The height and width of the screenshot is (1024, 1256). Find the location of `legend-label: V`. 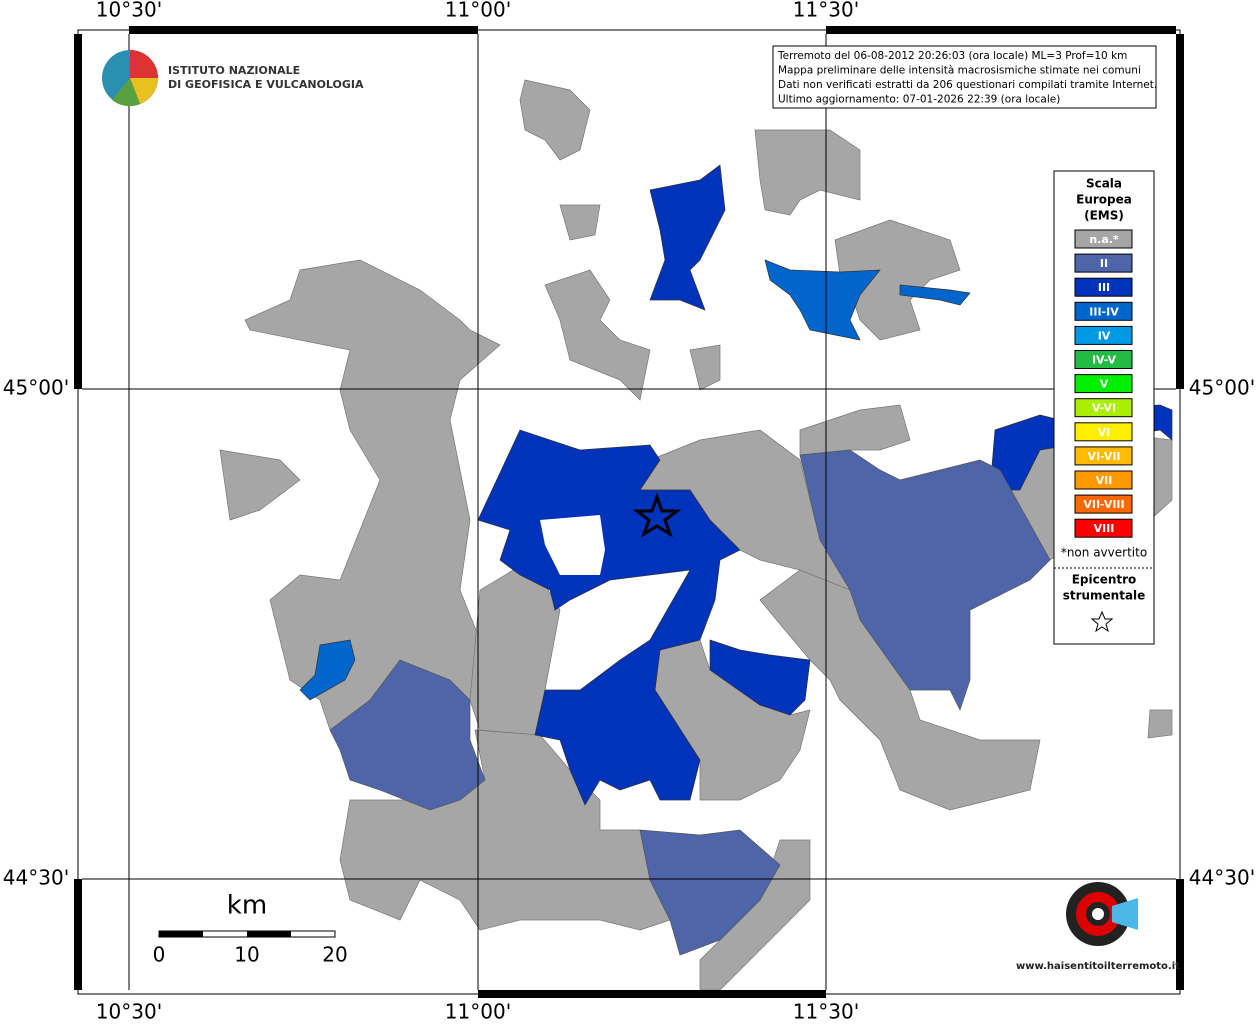

legend-label: V is located at coordinates (1104, 384).